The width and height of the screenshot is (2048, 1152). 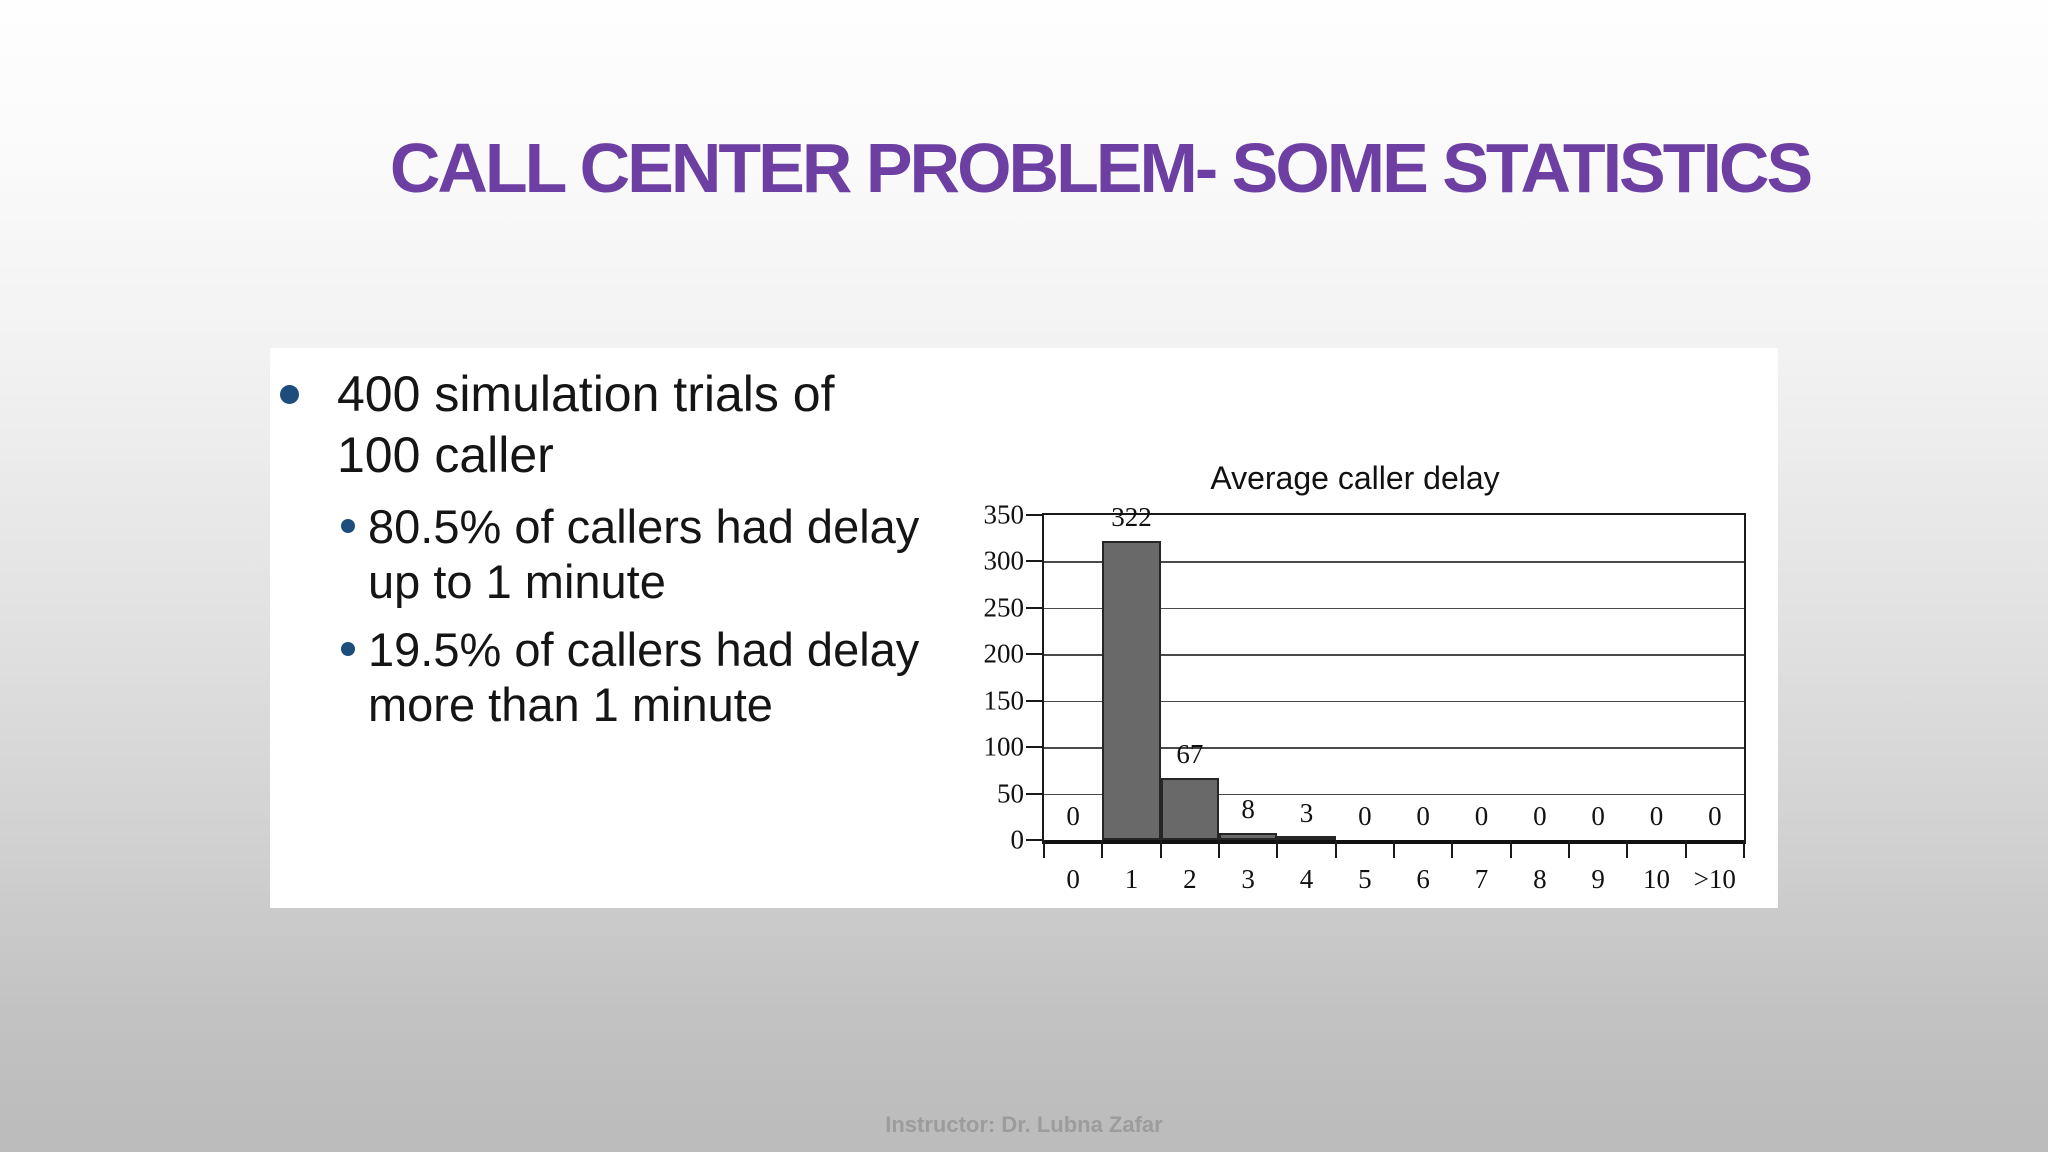 What do you see at coordinates (1017, 839) in the screenshot?
I see `y-axis-label: 0` at bounding box center [1017, 839].